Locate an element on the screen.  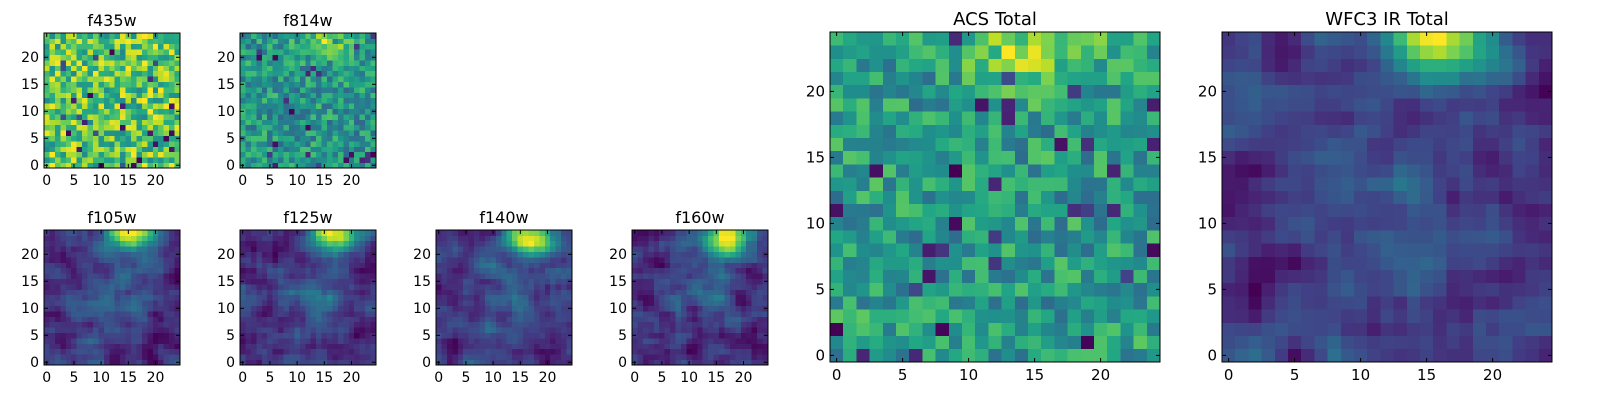
x-tick-label: 15 is located at coordinates (1034, 375).